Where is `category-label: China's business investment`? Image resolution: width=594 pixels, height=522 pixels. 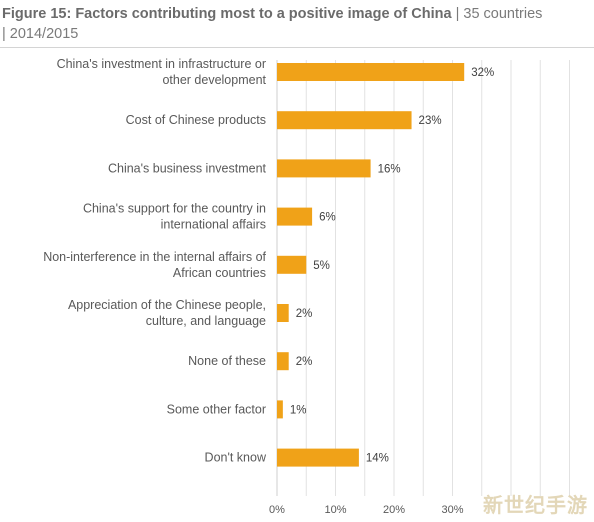 category-label: China's business investment is located at coordinates (187, 168).